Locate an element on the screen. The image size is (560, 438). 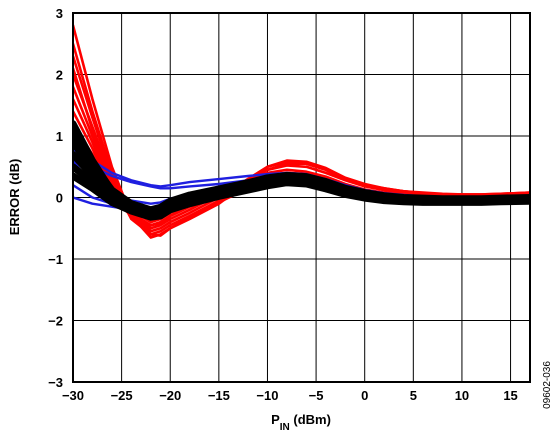
x-tick-label: −20 is located at coordinates (170, 395).